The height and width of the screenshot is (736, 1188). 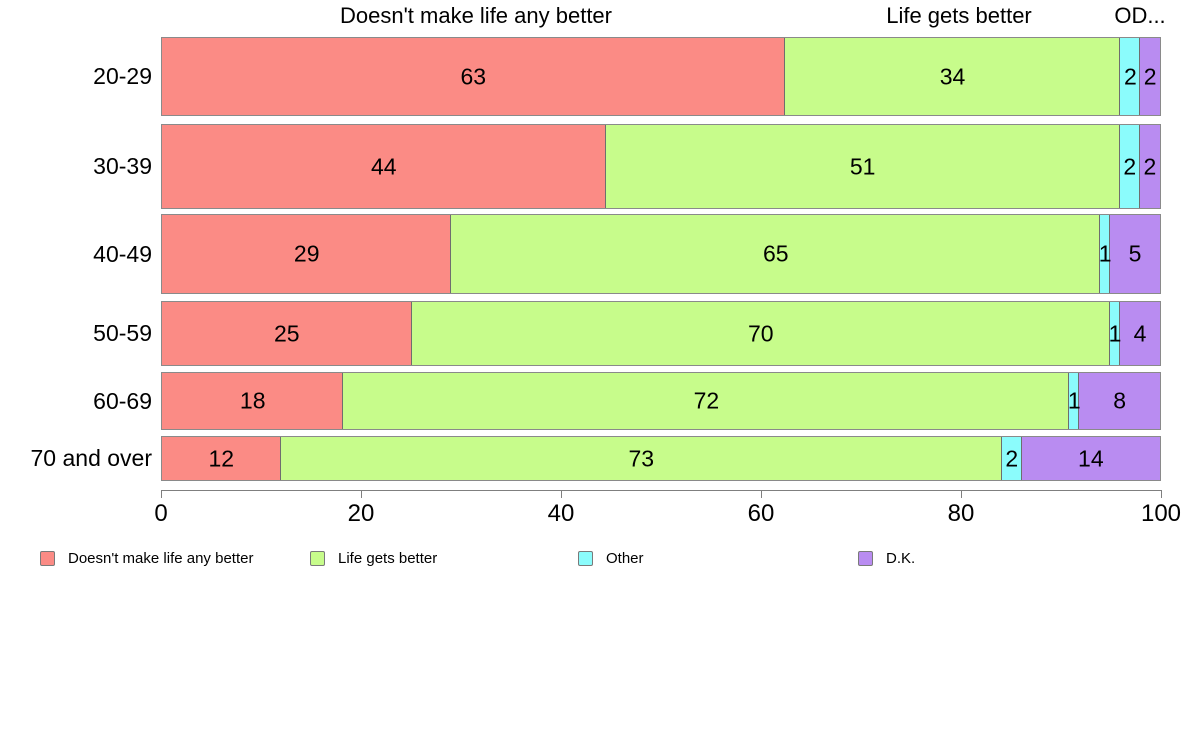 I want to click on legend-label: Doesn't make life any better, so click(x=161, y=558).